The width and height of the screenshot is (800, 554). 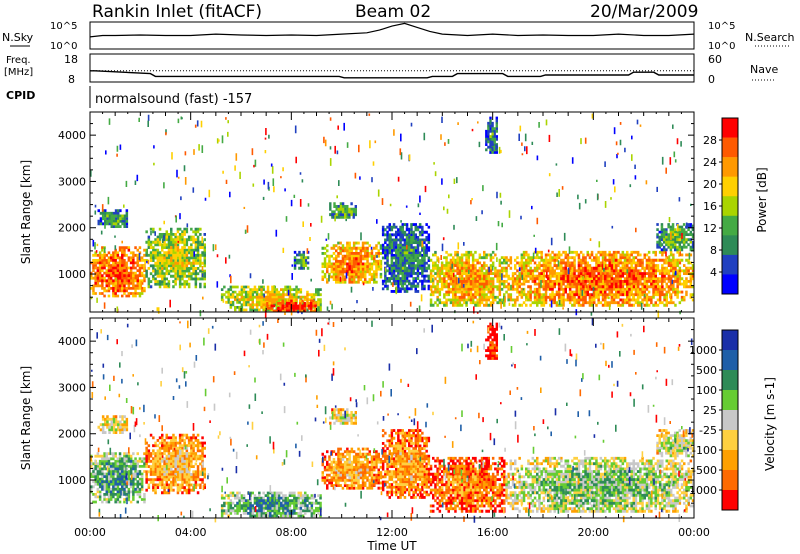 I want to click on noise-tick-left-bottom: 10^0, so click(x=63, y=46).